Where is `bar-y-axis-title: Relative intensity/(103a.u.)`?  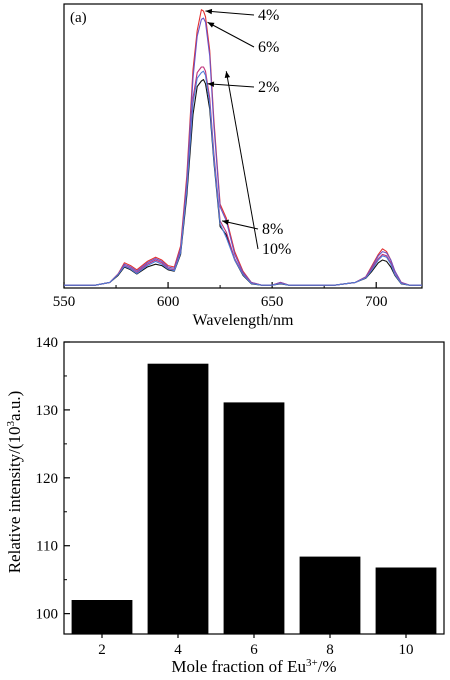
bar-y-axis-title: Relative intensity/(103a.u.) is located at coordinates (14, 482).